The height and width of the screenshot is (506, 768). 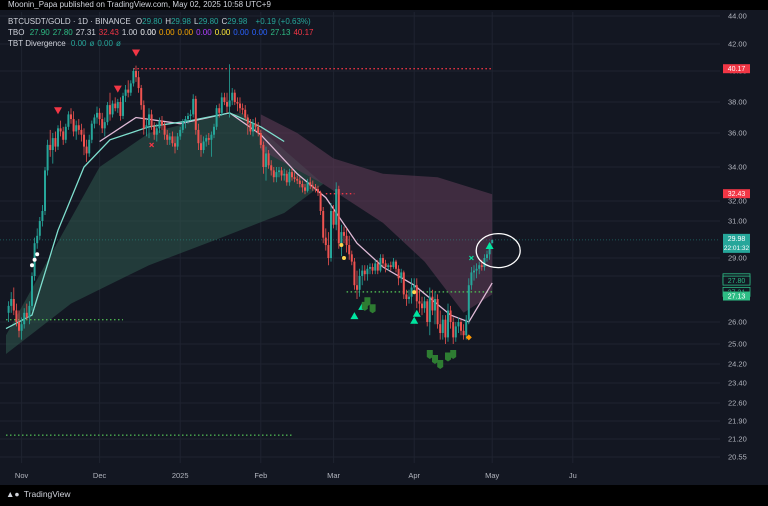 What do you see at coordinates (34, 259) in the screenshot?
I see `dot-signal-icon` at bounding box center [34, 259].